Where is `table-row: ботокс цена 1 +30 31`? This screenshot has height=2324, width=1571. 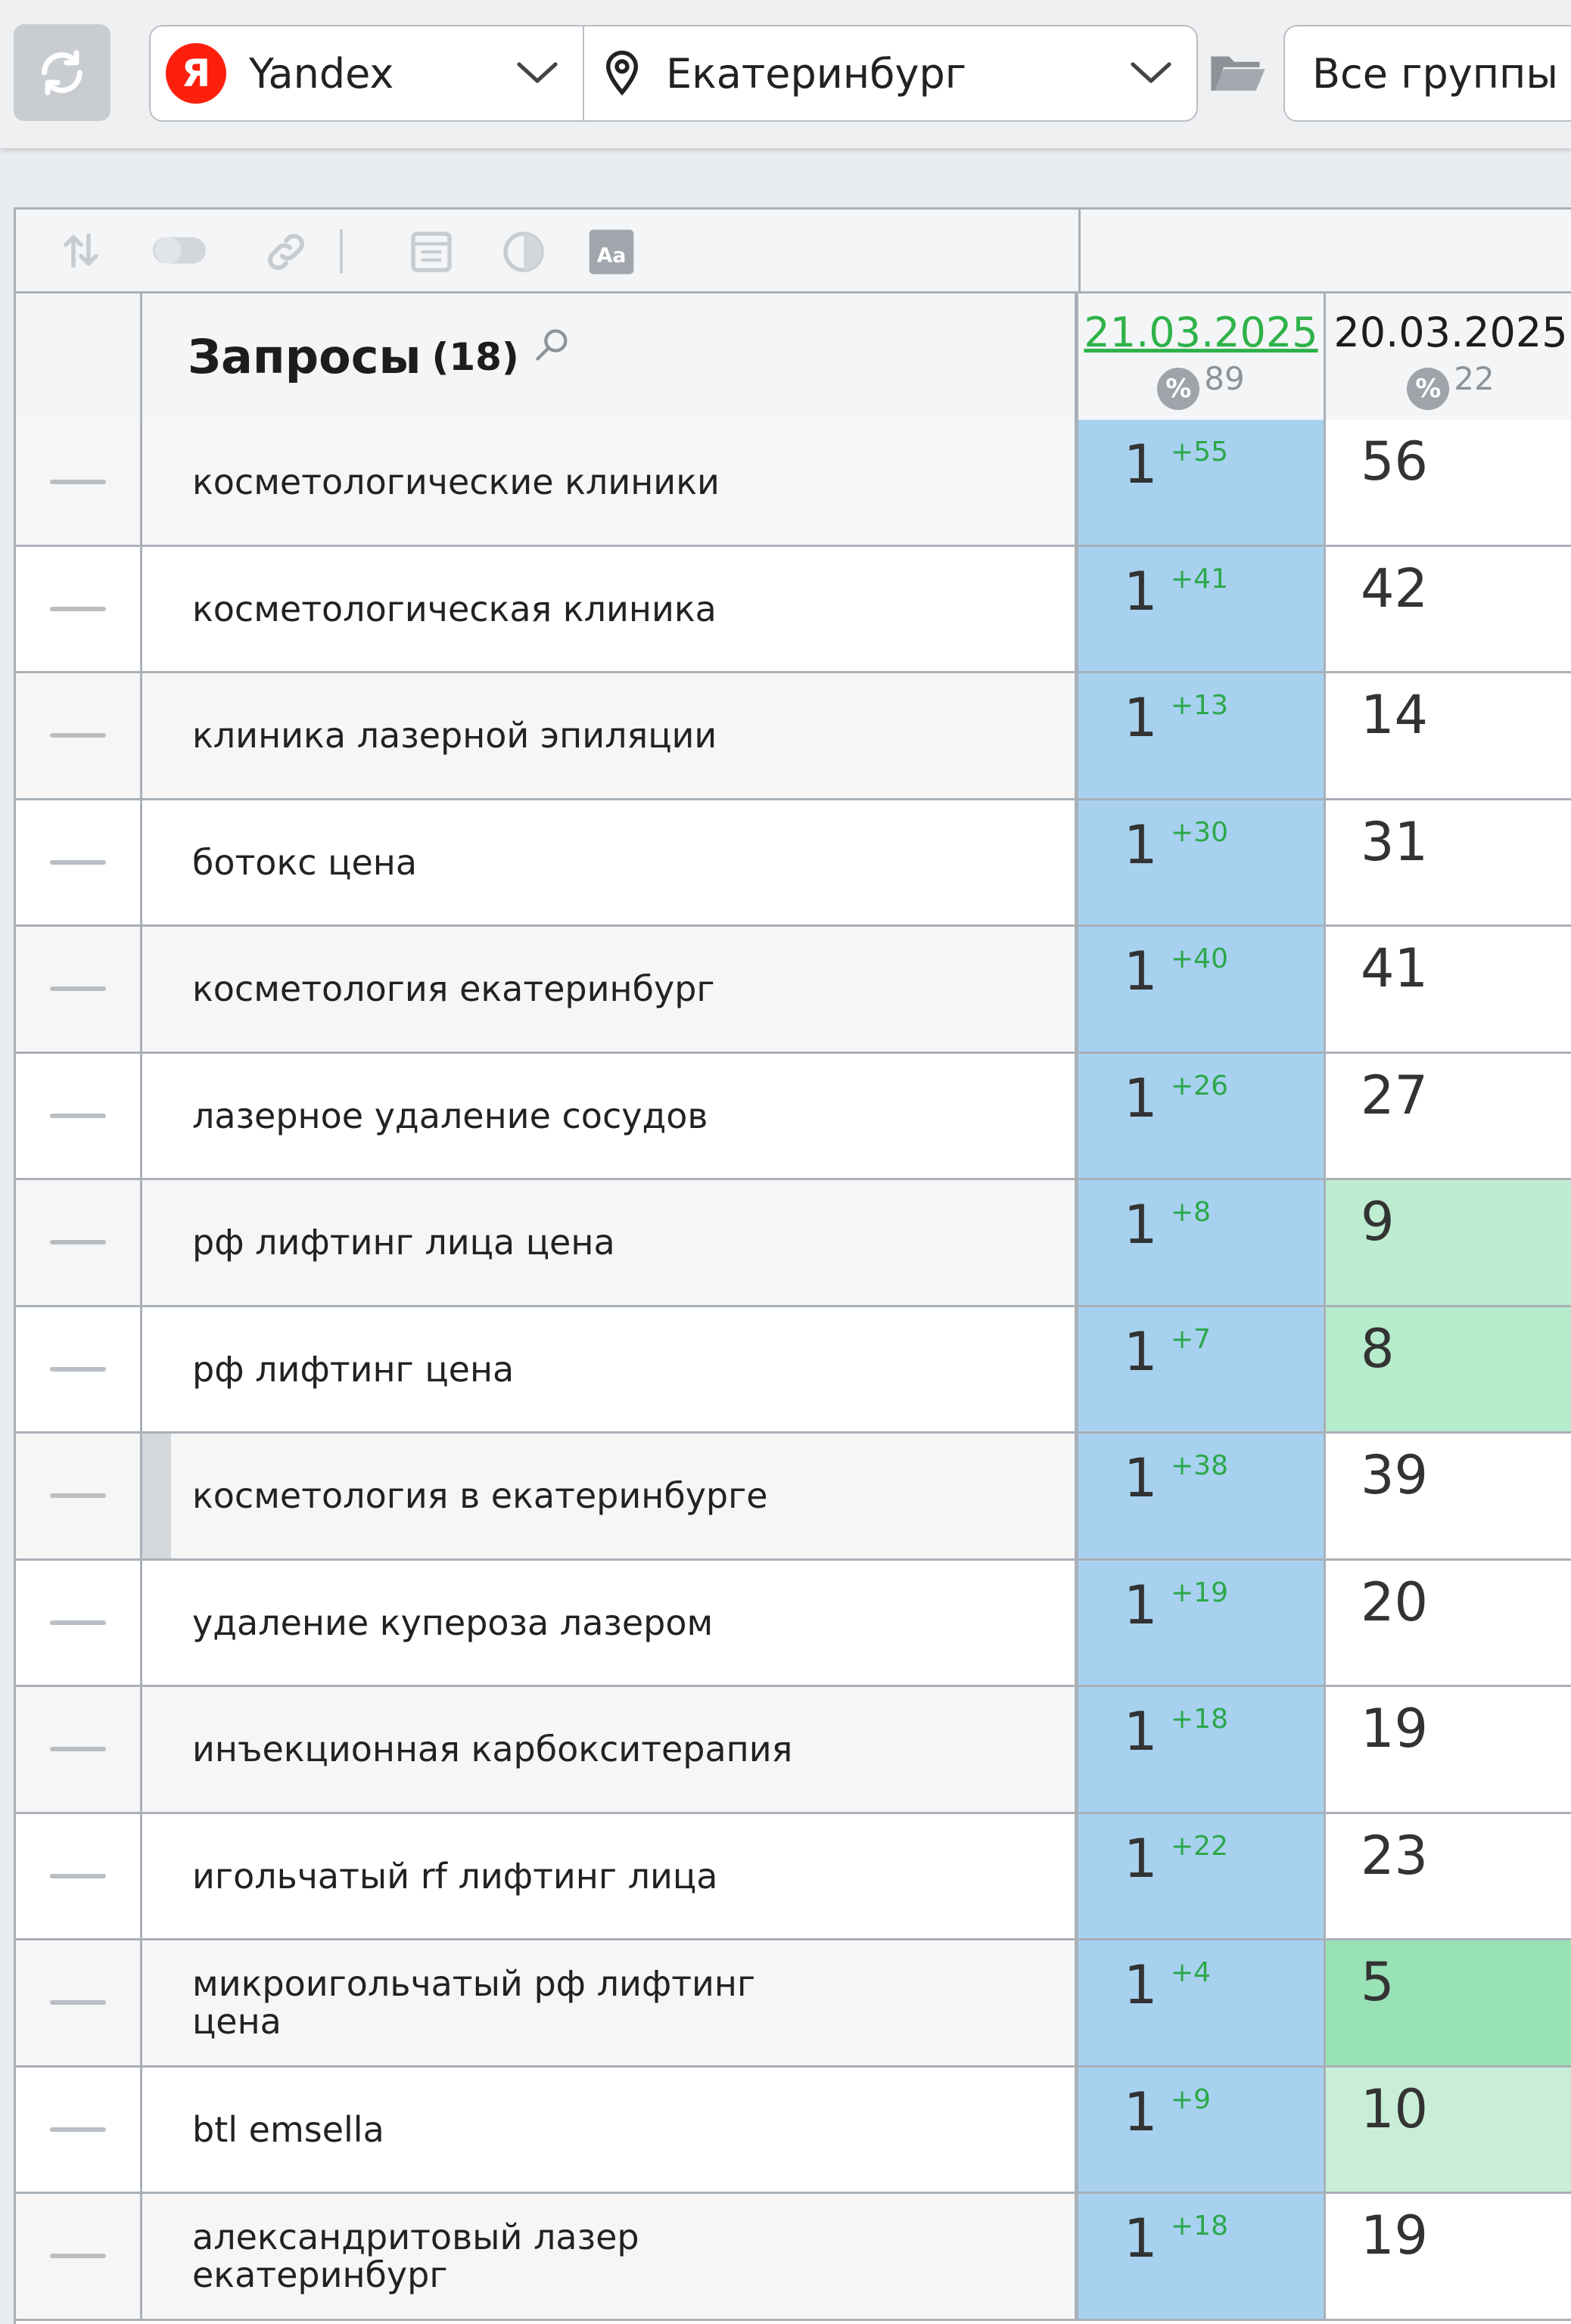 table-row: ботокс цена 1 +30 31 is located at coordinates (793, 864).